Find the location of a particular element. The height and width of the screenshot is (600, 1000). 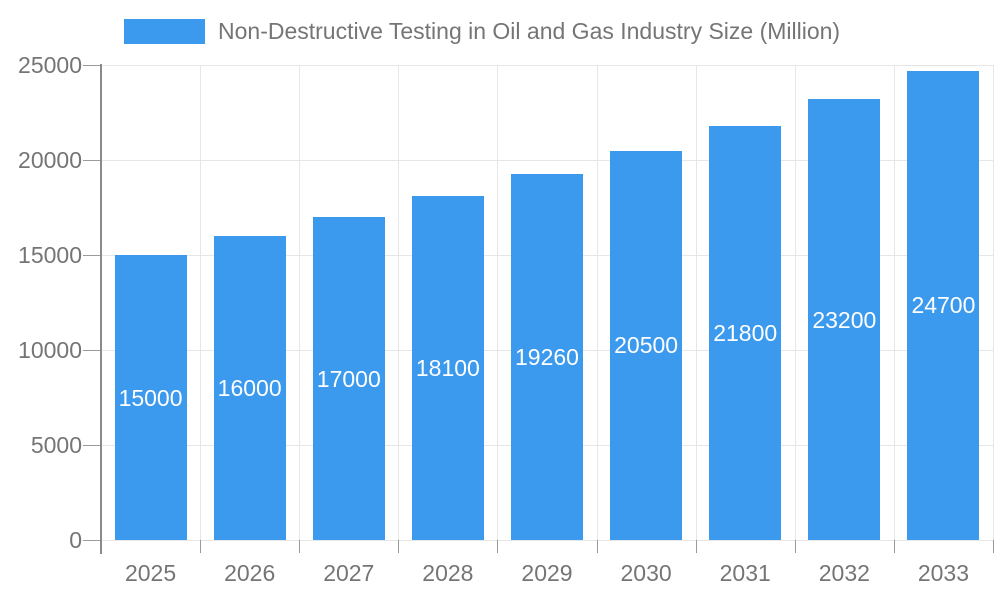

y-tick-label: 15000 is located at coordinates (50, 255).